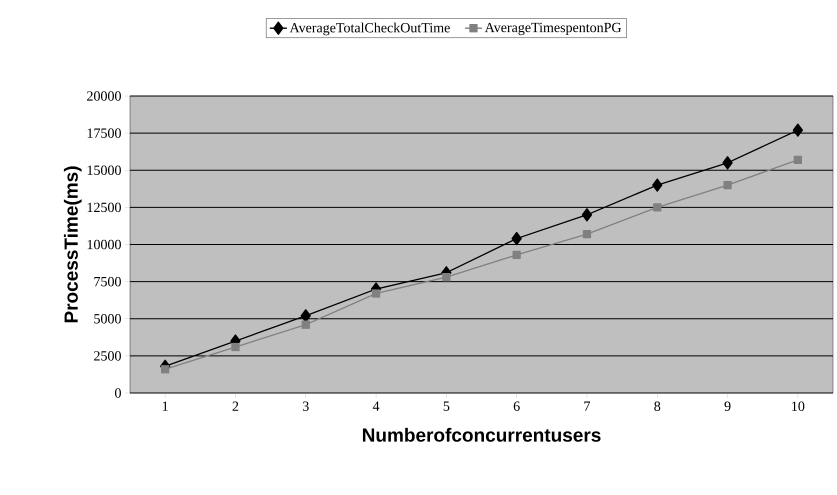 This screenshot has height=495, width=837. What do you see at coordinates (104, 207) in the screenshot?
I see `y-tick-label: 12500` at bounding box center [104, 207].